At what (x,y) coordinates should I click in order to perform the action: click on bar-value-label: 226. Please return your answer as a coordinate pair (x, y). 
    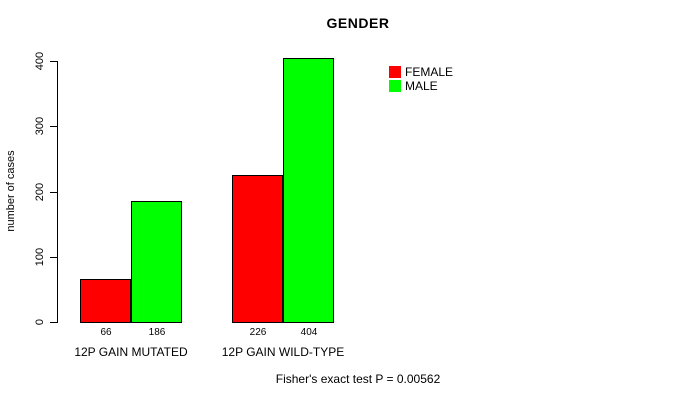
    Looking at the image, I should click on (258, 332).